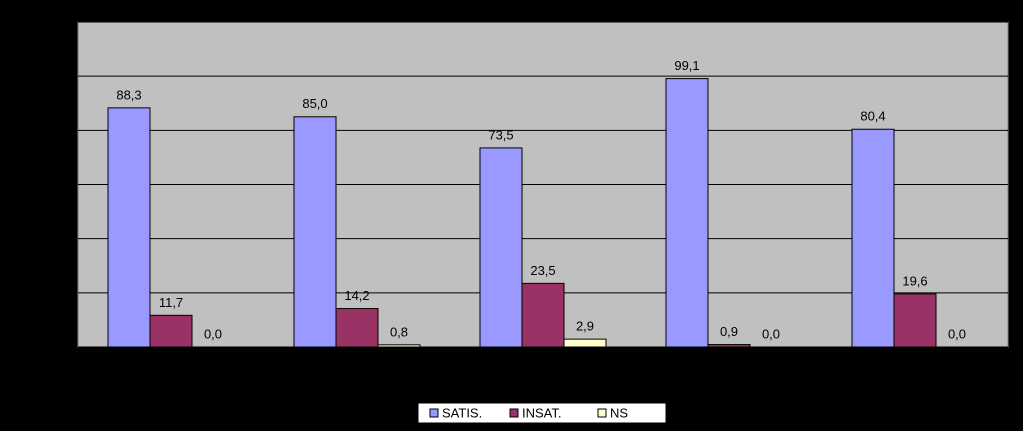  Describe the element at coordinates (59, 20) in the screenshot. I see `y-tick-label: 120` at that location.